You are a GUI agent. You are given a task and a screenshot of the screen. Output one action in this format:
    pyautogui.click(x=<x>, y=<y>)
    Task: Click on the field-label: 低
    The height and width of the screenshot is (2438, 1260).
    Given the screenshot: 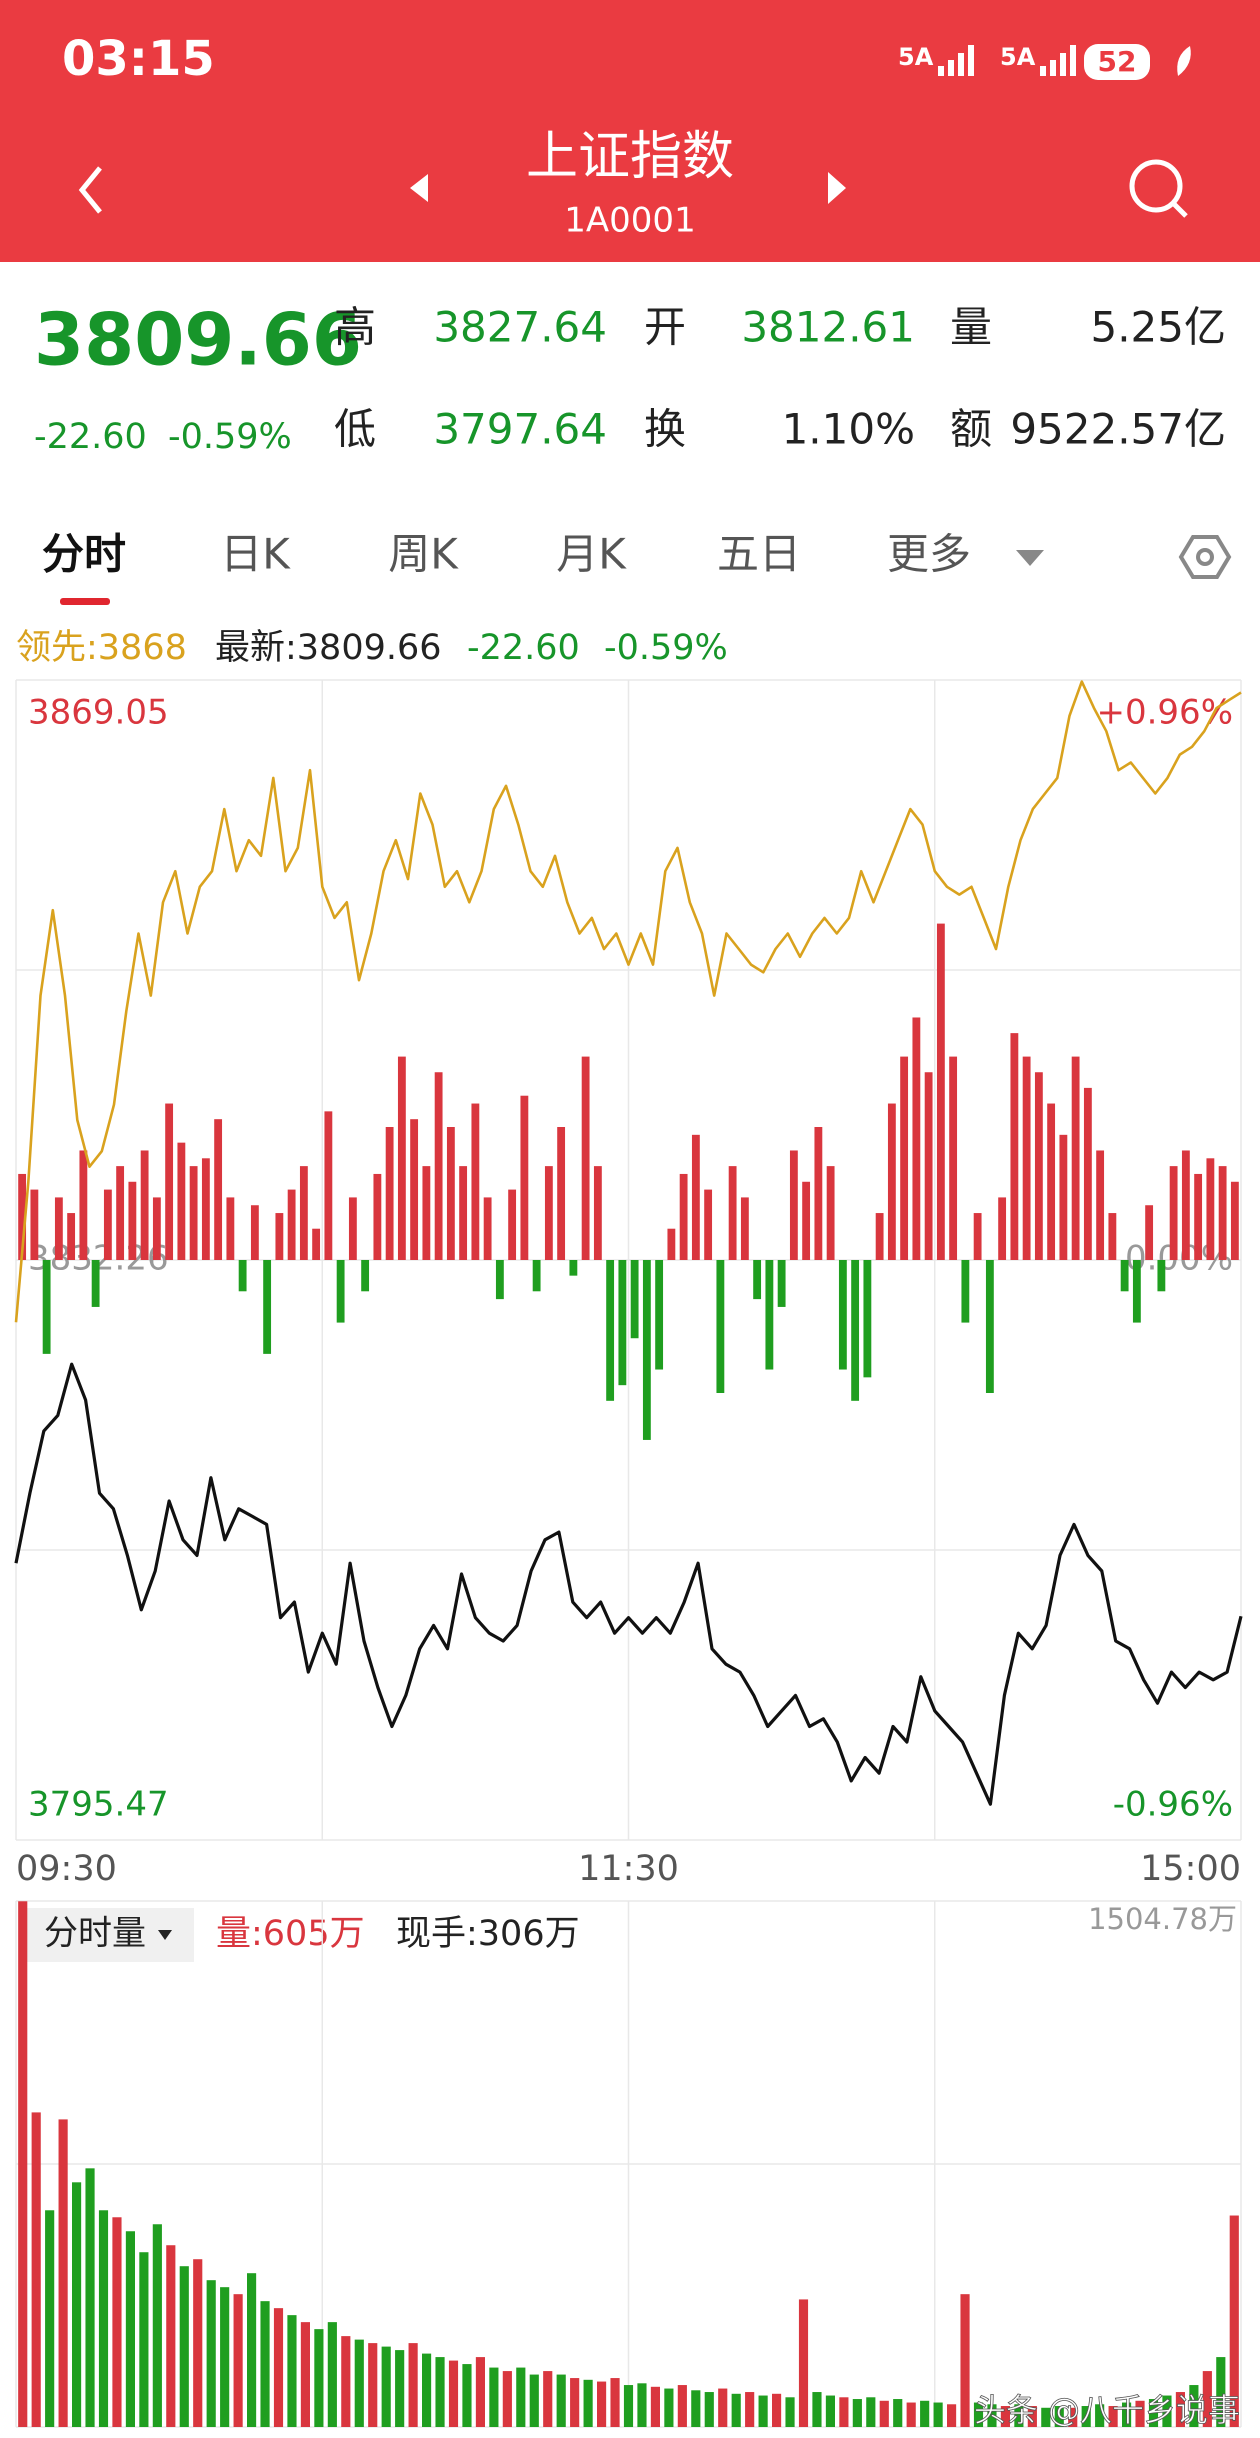 What is the action you would take?
    pyautogui.click(x=355, y=429)
    